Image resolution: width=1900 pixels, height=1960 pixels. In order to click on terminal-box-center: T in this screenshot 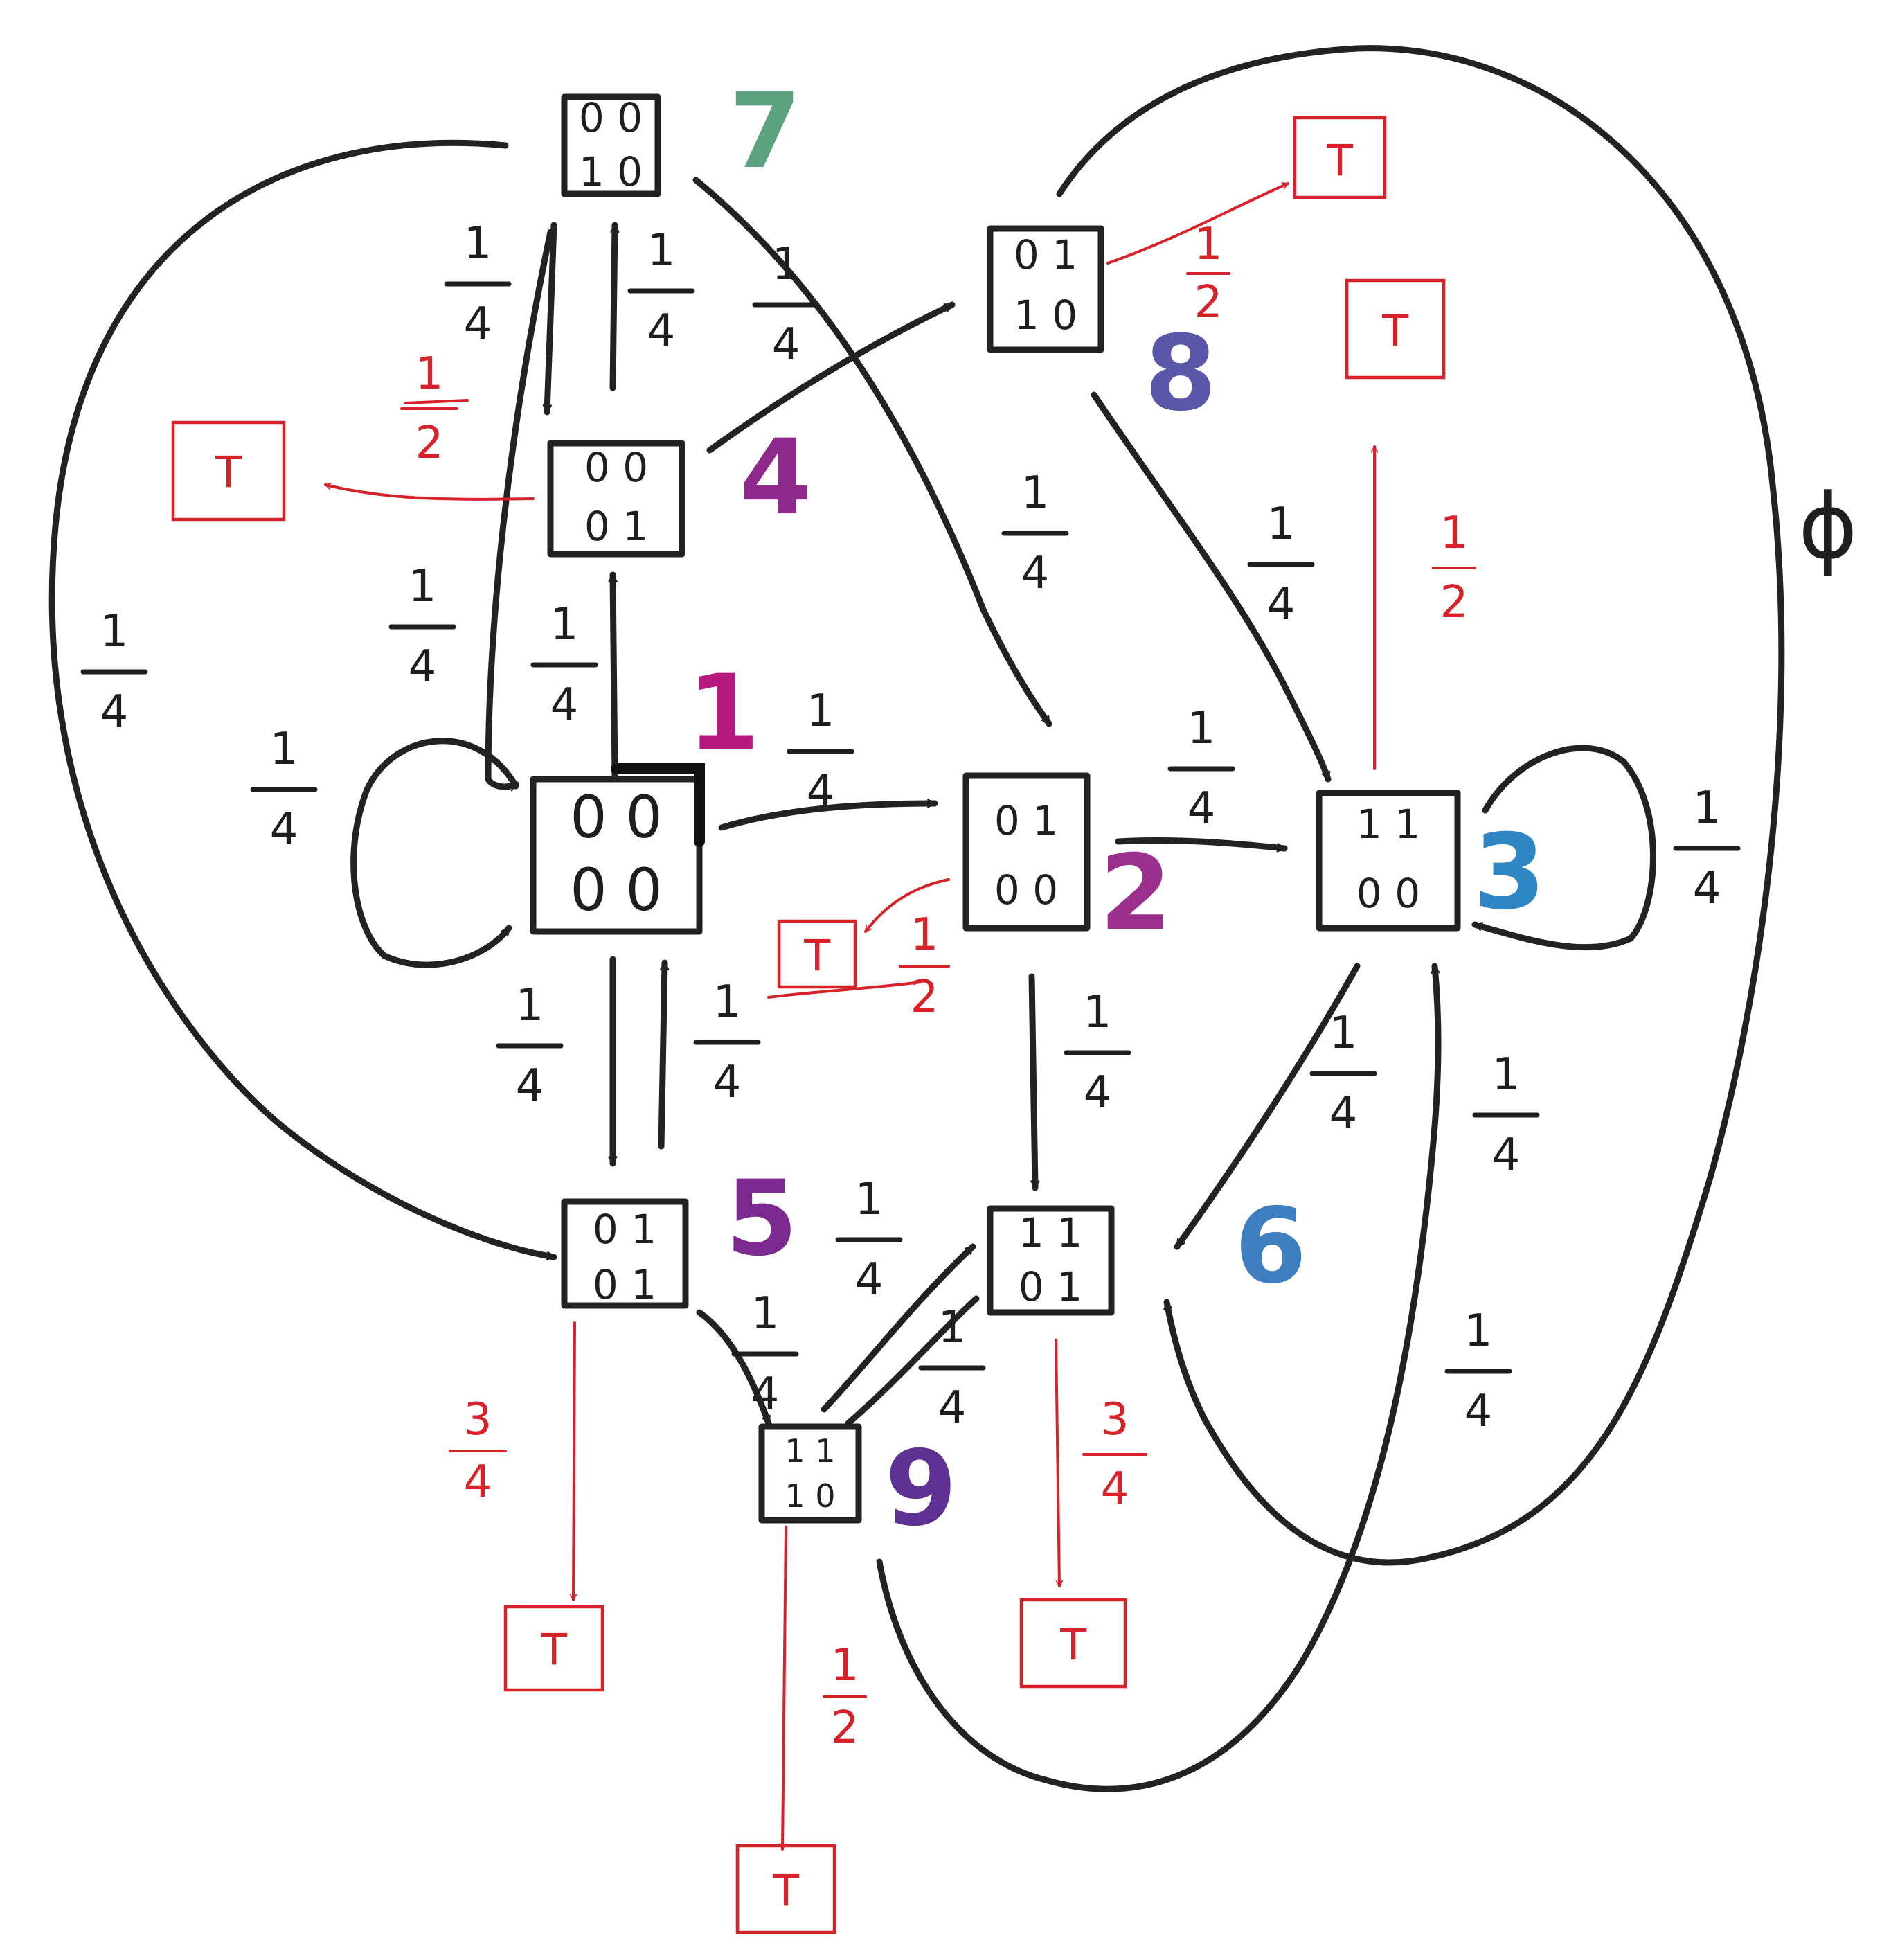, I will do `click(817, 954)`.